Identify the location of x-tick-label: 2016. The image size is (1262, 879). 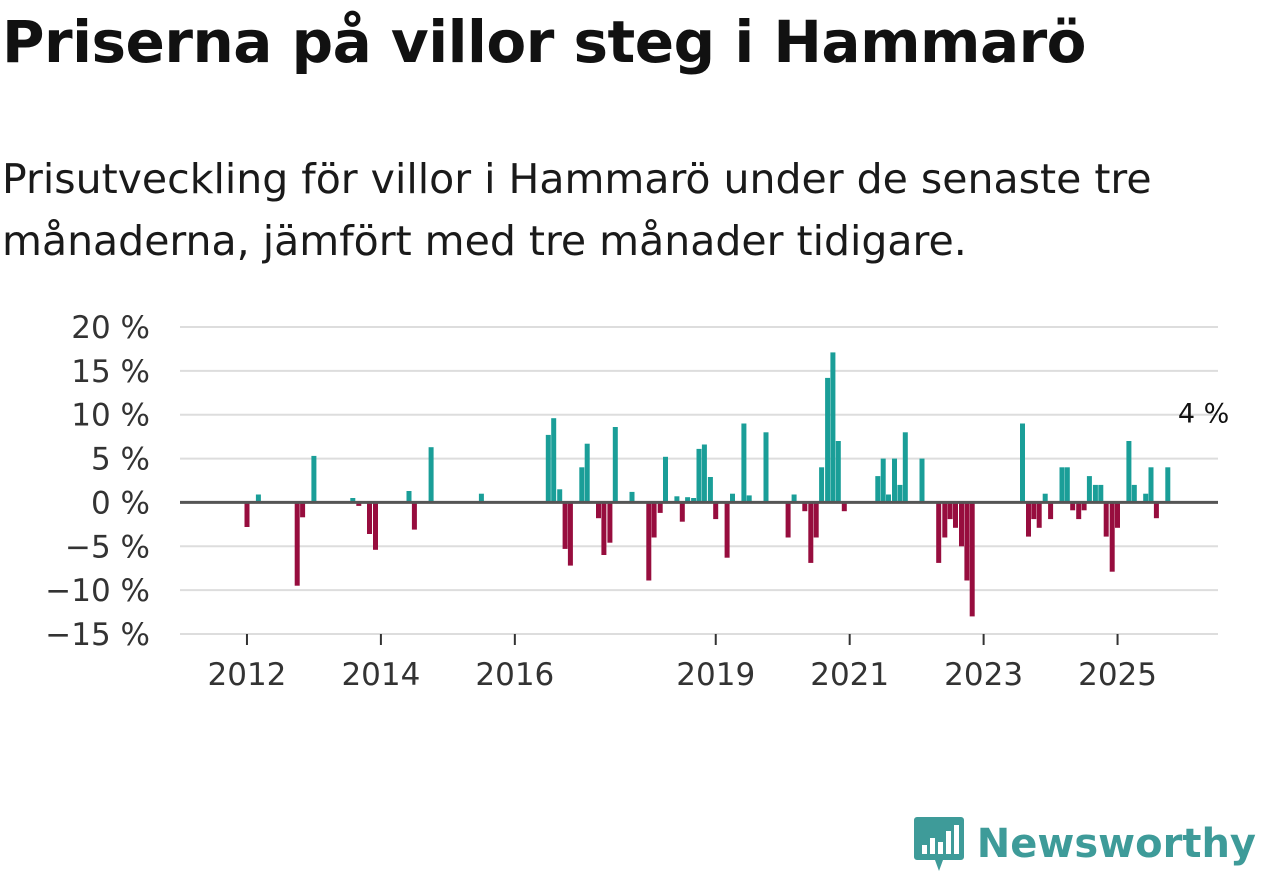
(514, 675).